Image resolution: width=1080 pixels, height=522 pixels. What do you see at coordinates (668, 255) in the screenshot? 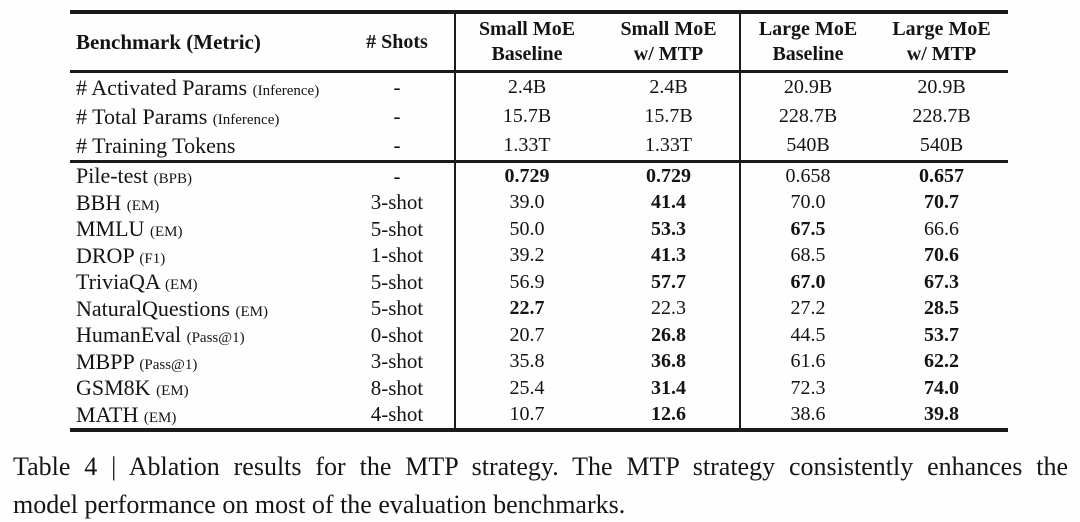
I see `value-cell: 41.3` at bounding box center [668, 255].